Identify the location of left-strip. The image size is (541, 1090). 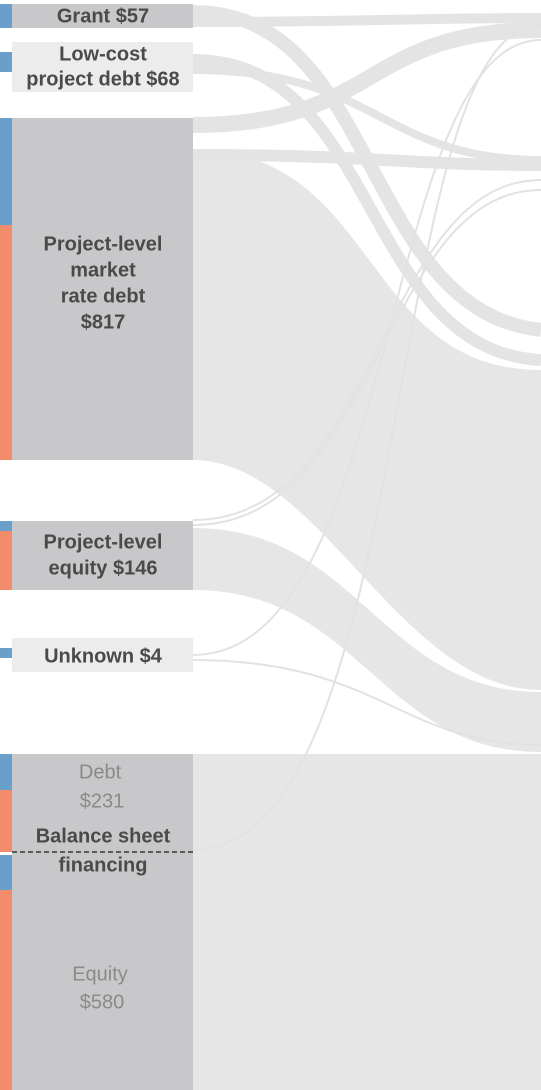
(6, 547).